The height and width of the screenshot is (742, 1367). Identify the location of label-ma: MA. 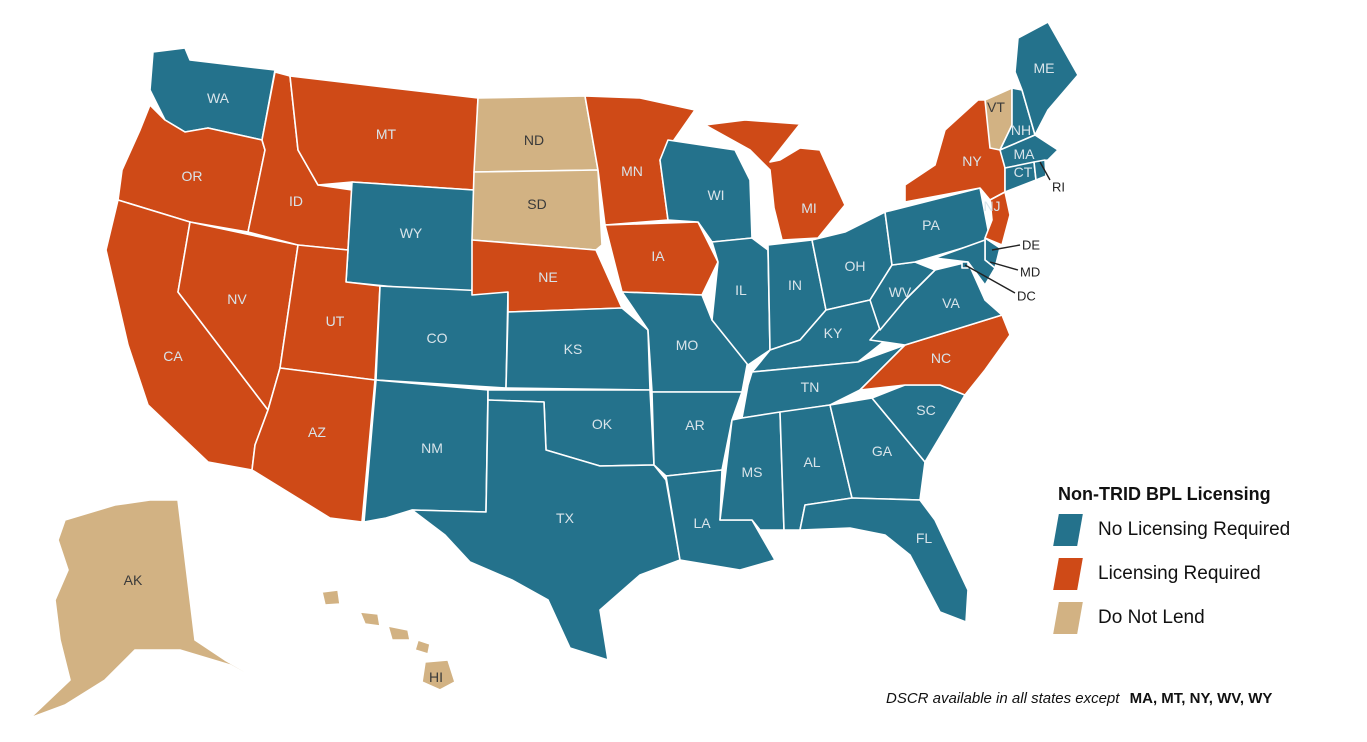
(1025, 154).